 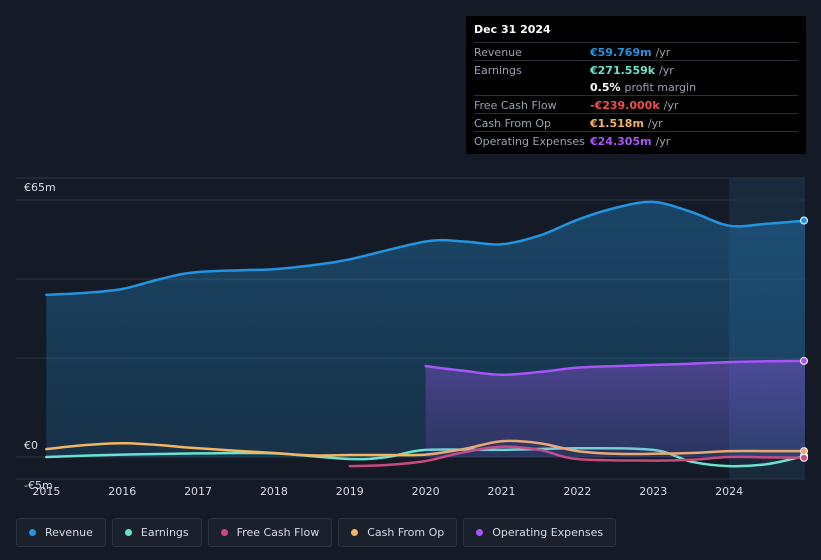 I want to click on legend-label: Revenue, so click(x=69, y=532).